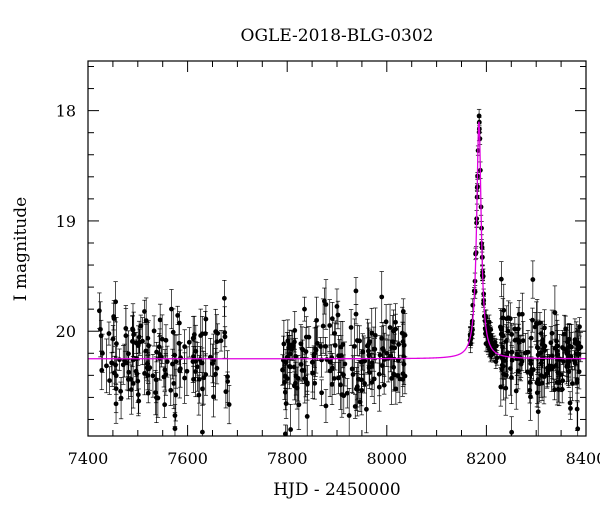 The image size is (600, 512). Describe the element at coordinates (583, 458) in the screenshot. I see `x-tick-label: 8400` at that location.